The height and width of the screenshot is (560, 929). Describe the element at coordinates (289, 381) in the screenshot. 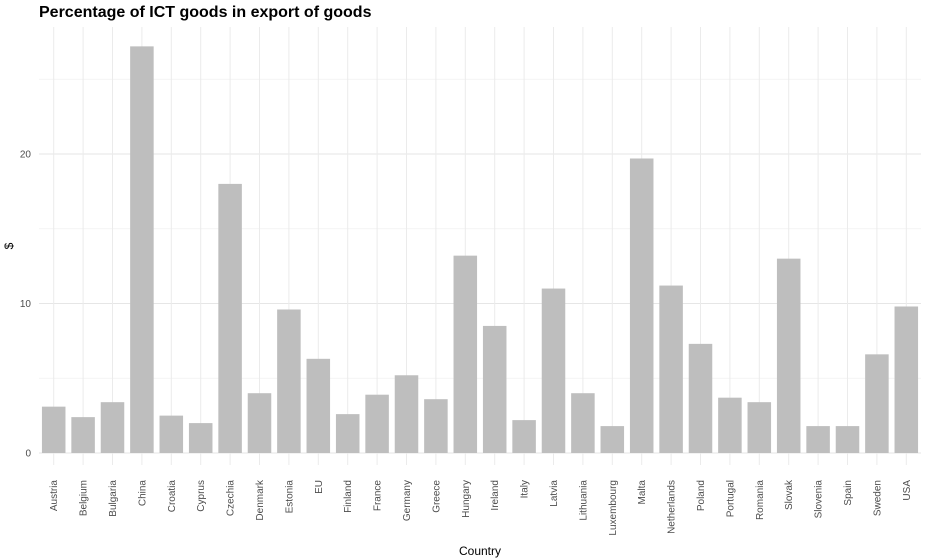

I see `bar-estonia` at that location.